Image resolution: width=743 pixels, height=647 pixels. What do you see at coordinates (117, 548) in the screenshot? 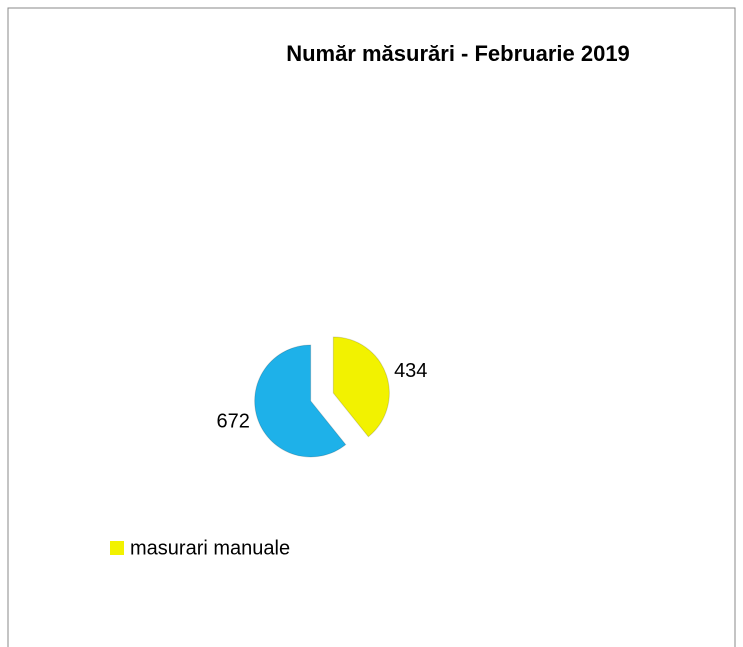
I see `legend-swatch` at bounding box center [117, 548].